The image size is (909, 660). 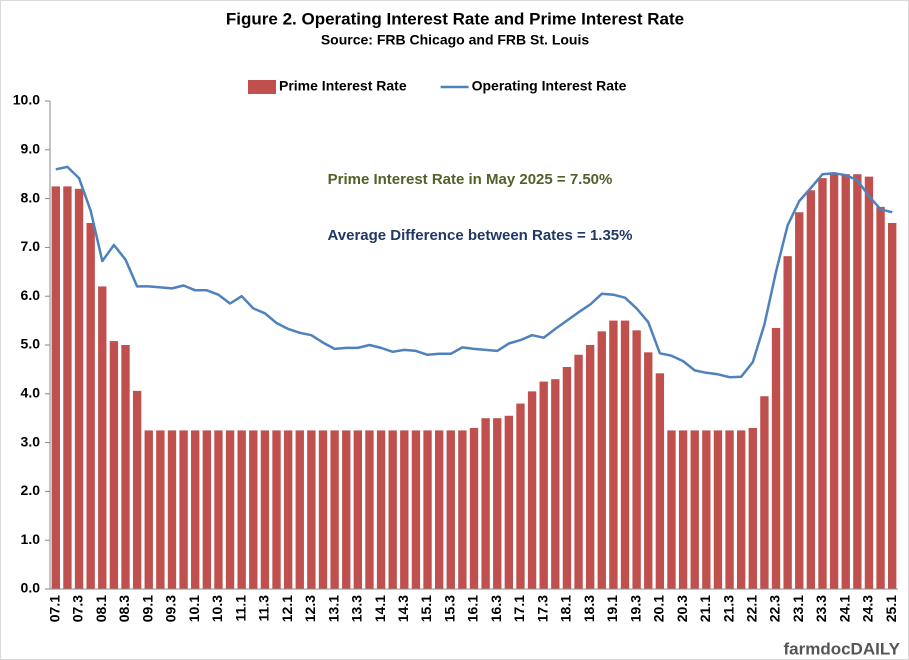 I want to click on y-tick-label: 10.0, so click(x=26, y=100).